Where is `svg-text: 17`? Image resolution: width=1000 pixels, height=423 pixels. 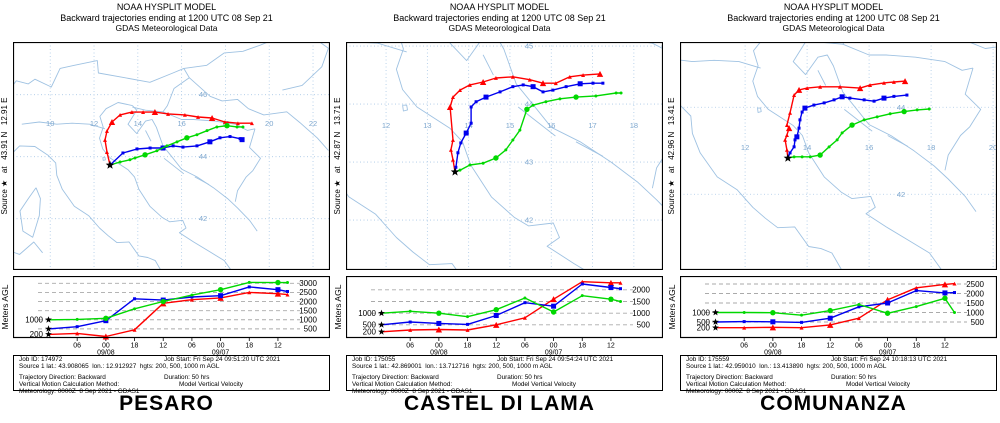
svg-text: 17 is located at coordinates (592, 125).